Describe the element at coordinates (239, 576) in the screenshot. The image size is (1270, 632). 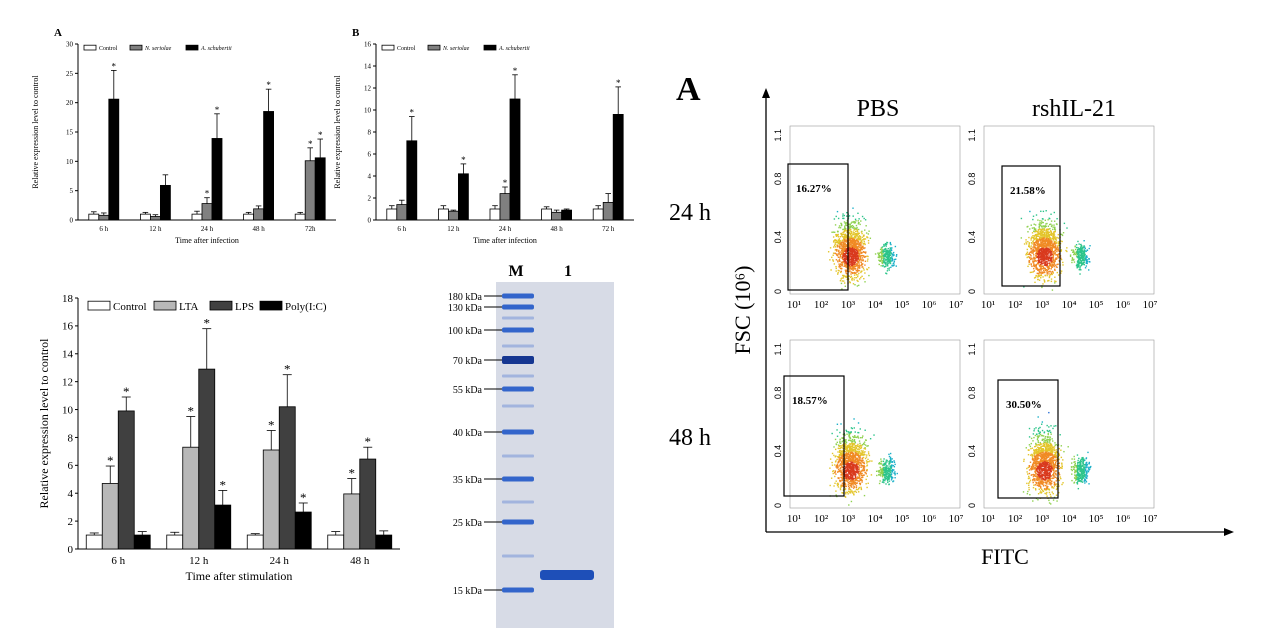
I see `chartC-x-axis-label: Time after stimulation` at that location.